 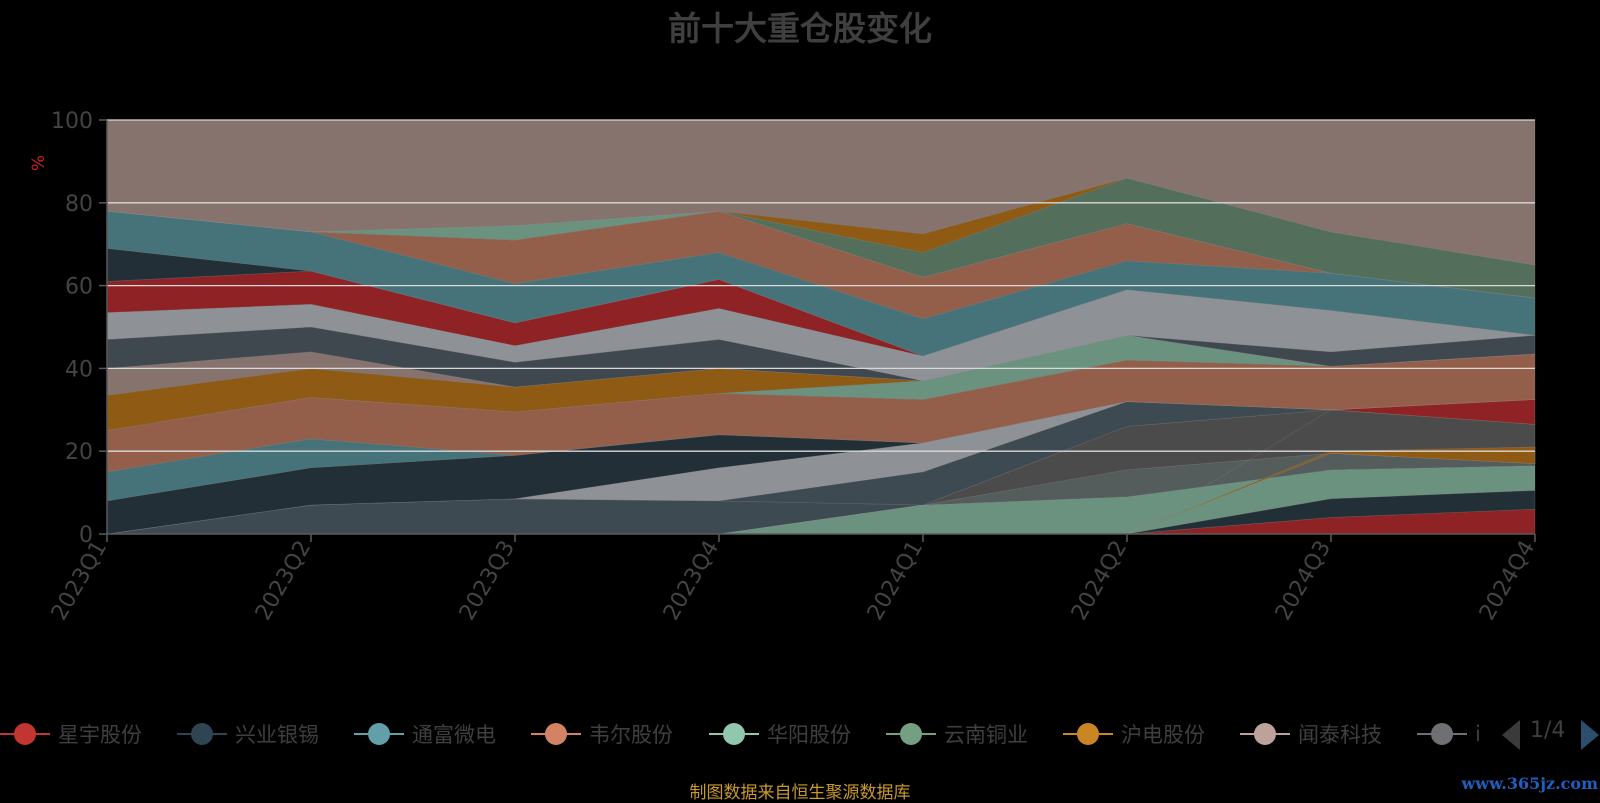 I want to click on legend-label: 华阳股份, so click(x=809, y=735).